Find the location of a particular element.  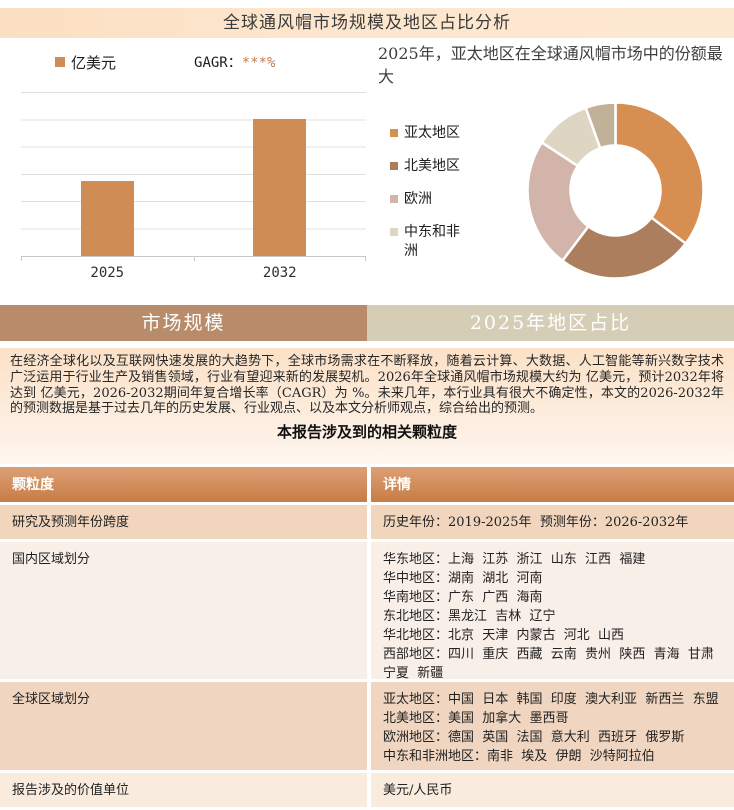

top-gap is located at coordinates (367, 4).